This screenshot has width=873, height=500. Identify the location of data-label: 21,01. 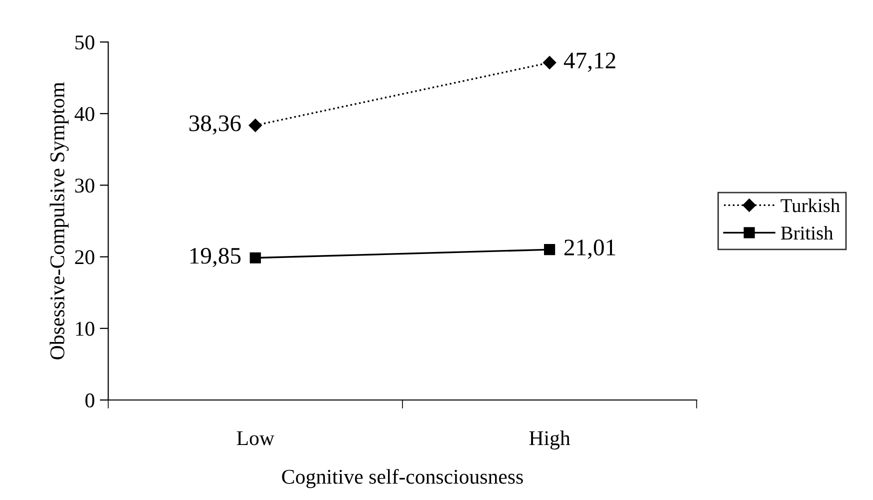
(590, 249).